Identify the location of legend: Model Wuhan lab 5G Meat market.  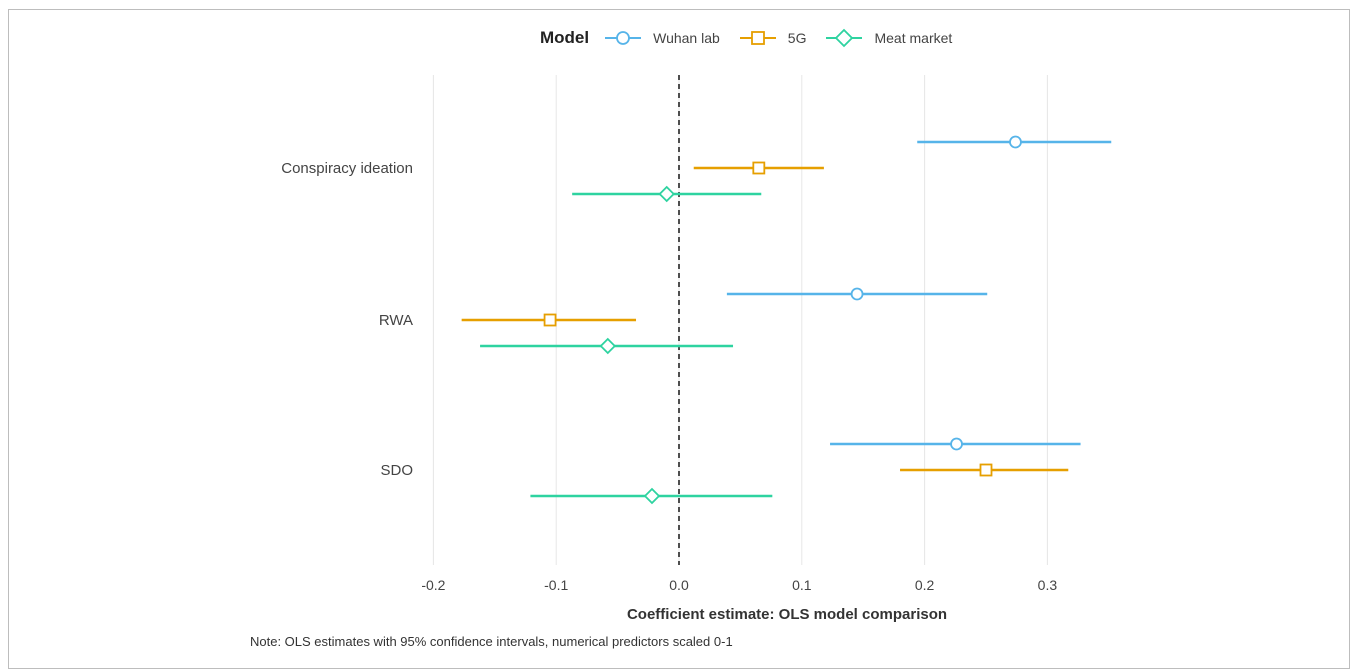
(755, 38).